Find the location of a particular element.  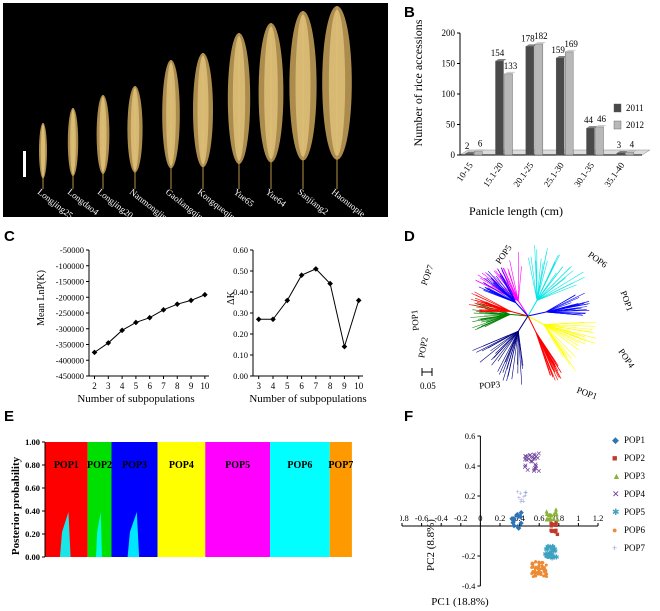

c1-line is located at coordinates (150, 323).